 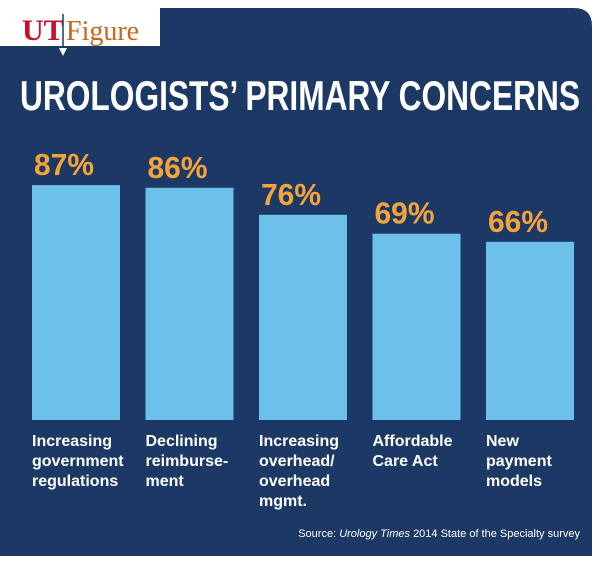 What do you see at coordinates (413, 441) in the screenshot?
I see `x-tick-label-line: Affordable` at bounding box center [413, 441].